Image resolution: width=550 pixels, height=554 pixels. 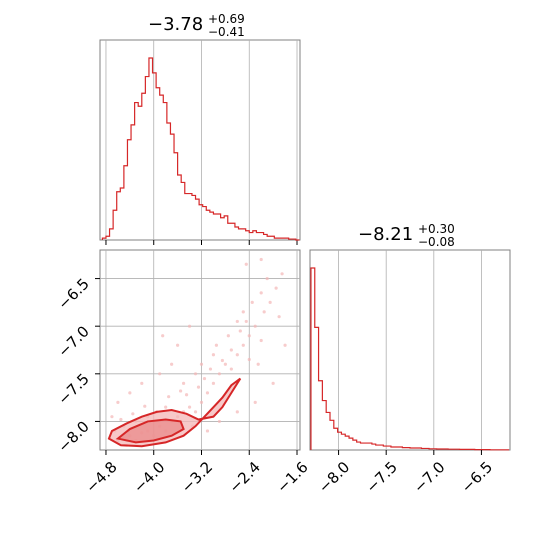 What do you see at coordinates (226, 19) in the screenshot?
I see `top-left-plus-text: +0.69` at bounding box center [226, 19].